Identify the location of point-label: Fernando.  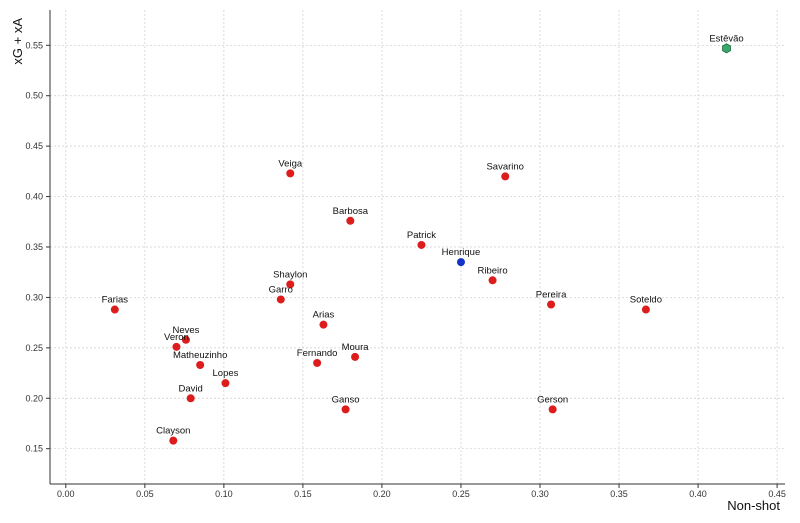
(317, 353).